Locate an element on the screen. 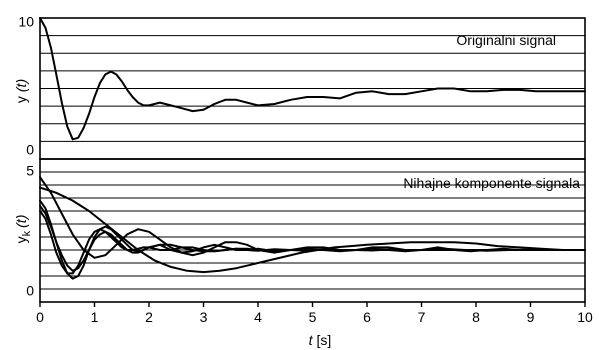 Image resolution: width=599 pixels, height=350 pixels. x-axis-label: t [s] is located at coordinates (320, 340).